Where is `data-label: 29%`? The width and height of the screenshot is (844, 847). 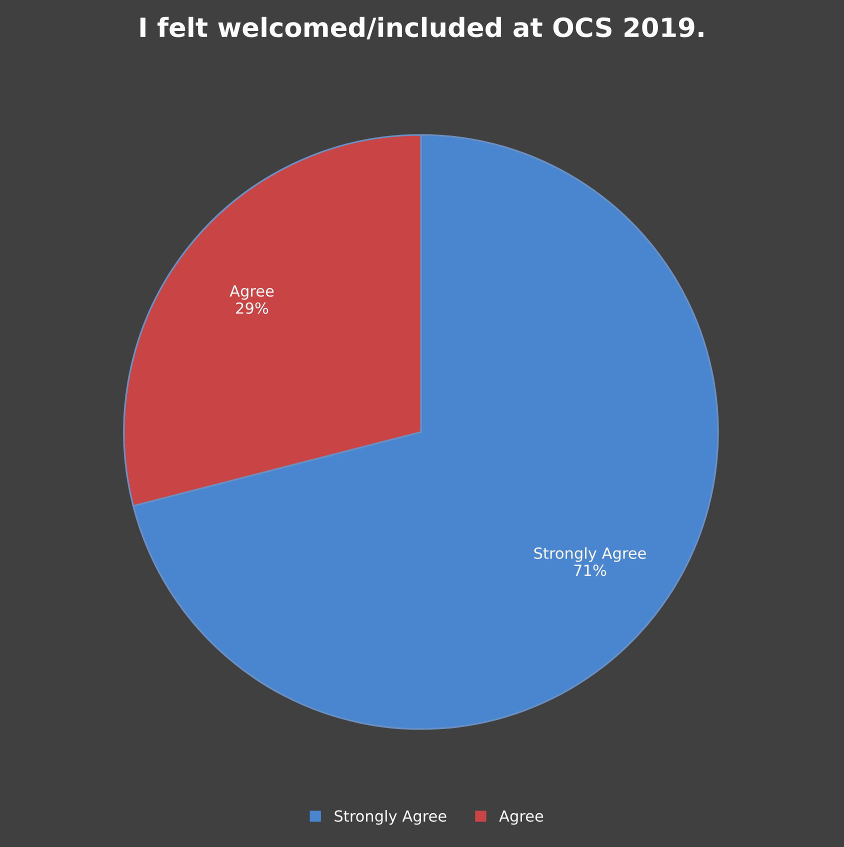 data-label: 29% is located at coordinates (252, 308).